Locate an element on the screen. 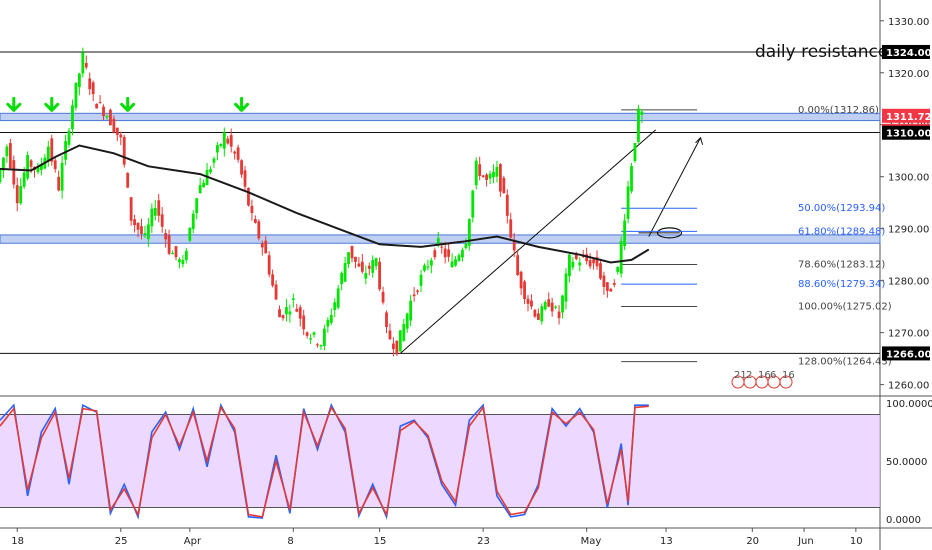 The width and height of the screenshot is (932, 550). time-tick-label-10: 10 is located at coordinates (856, 541).